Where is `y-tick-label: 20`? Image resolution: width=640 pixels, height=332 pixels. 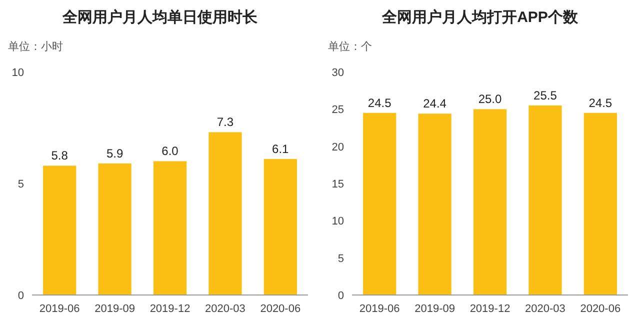
y-tick-label: 20 is located at coordinates (338, 147).